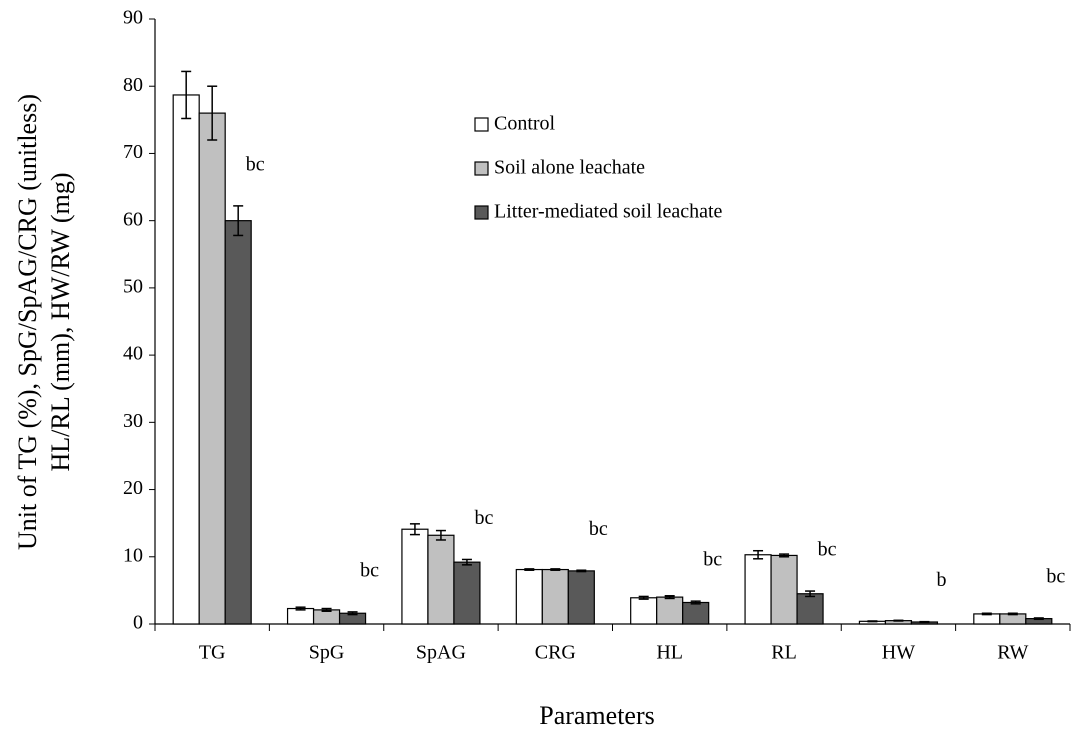 The height and width of the screenshot is (739, 1073). Describe the element at coordinates (133, 354) in the screenshot. I see `y-tick-label: 40` at that location.